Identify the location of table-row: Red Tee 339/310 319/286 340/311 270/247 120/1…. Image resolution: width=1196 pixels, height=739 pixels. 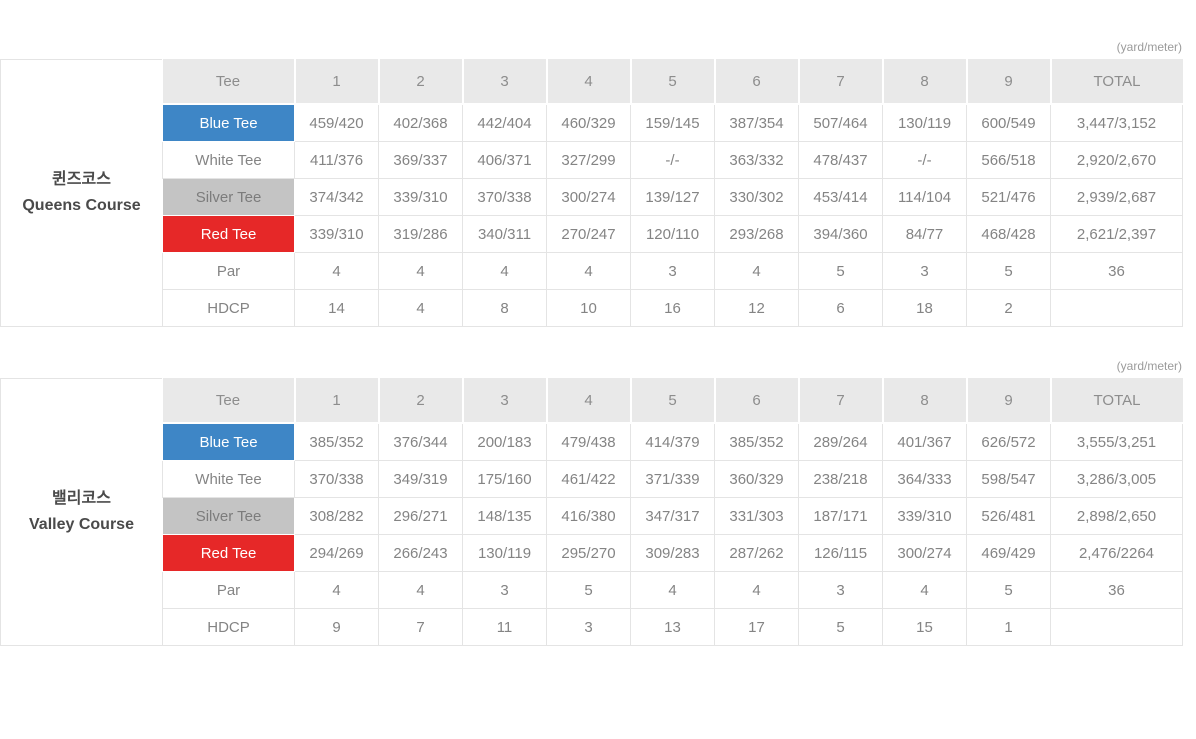
(672, 234).